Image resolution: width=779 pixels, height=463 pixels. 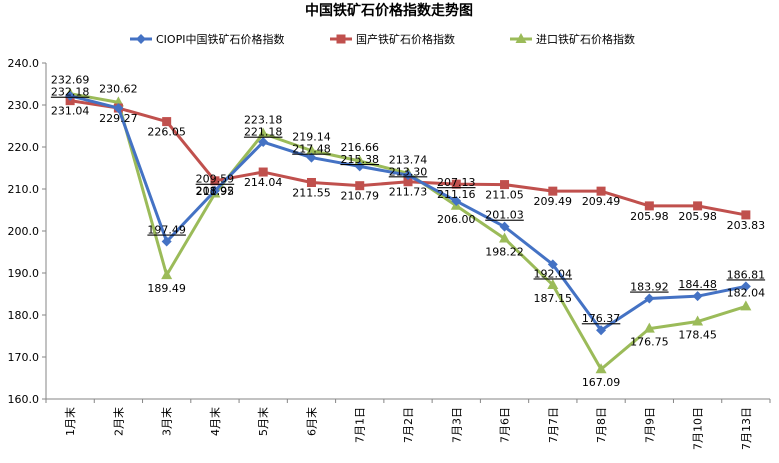 What do you see at coordinates (601, 382) in the screenshot?
I see `data-label: 167.09` at bounding box center [601, 382].